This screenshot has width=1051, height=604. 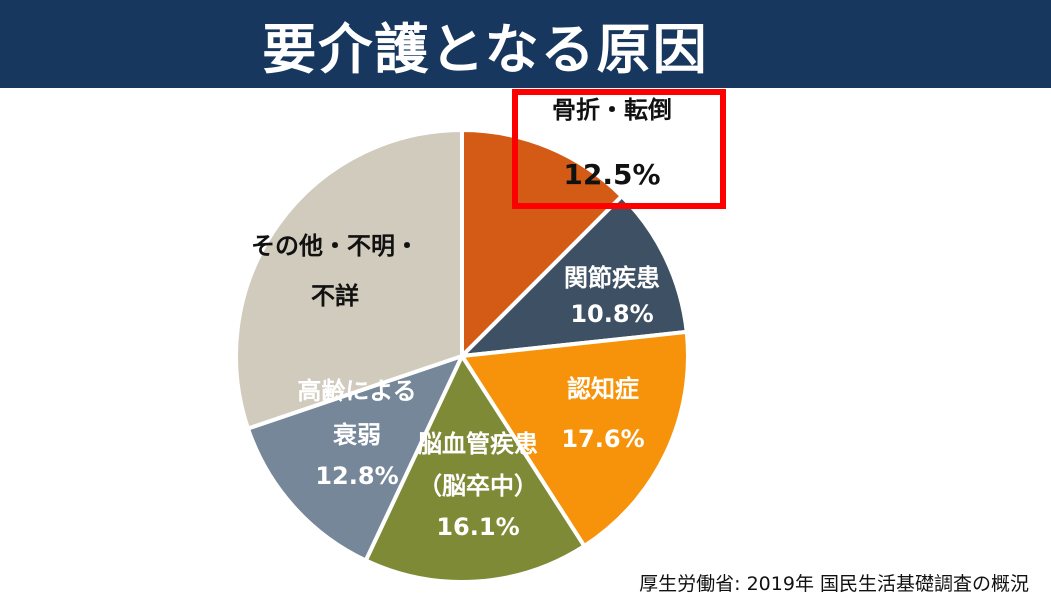 I want to click on slice-value-label: 12.5%, so click(x=611, y=174).